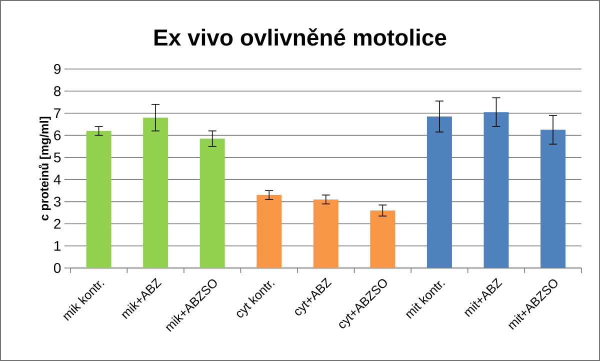  Describe the element at coordinates (57, 91) in the screenshot. I see `y-tick-label: 8` at that location.